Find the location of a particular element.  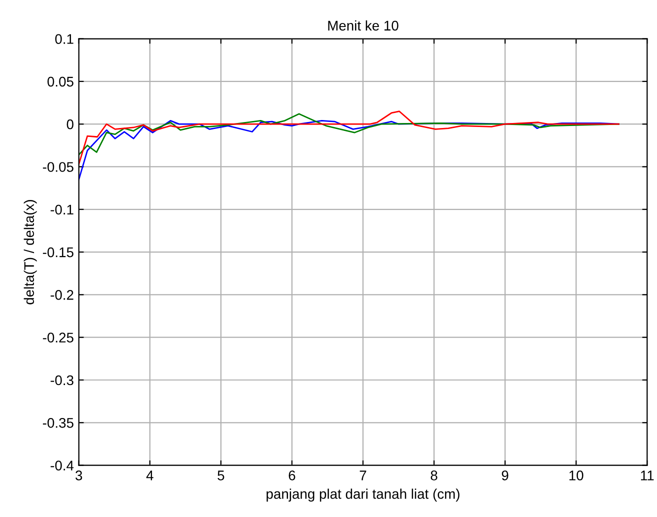

y-tick-label: -0.1 is located at coordinates (62, 209).